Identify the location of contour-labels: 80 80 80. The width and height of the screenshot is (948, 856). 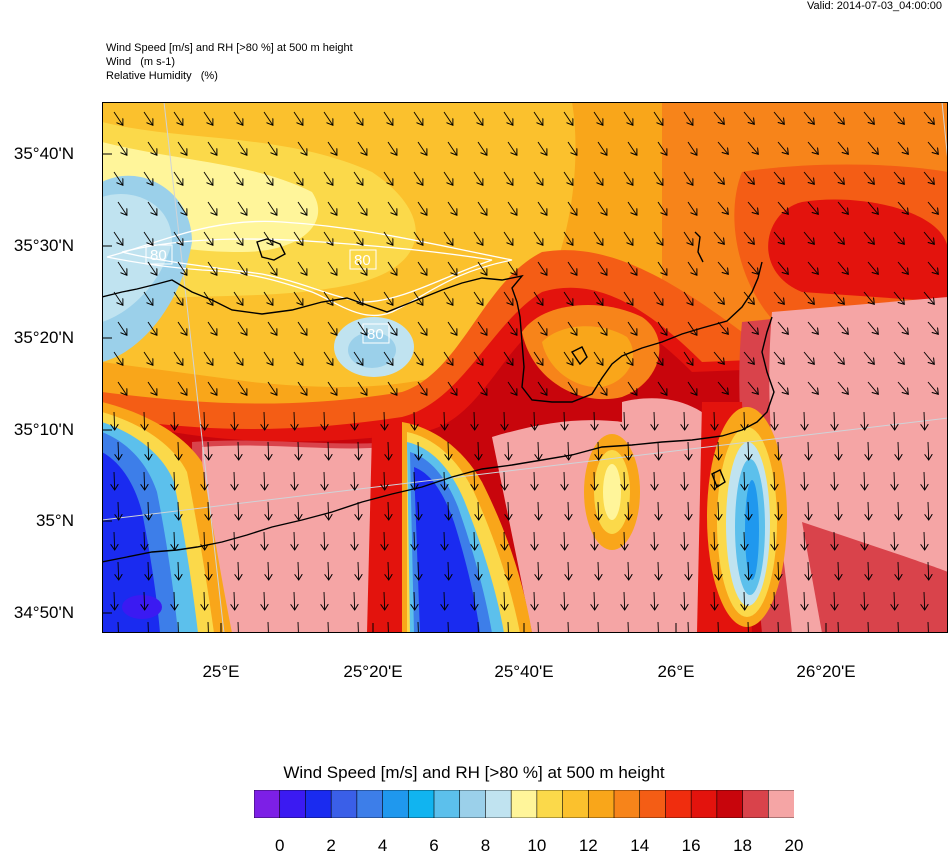
(267, 294).